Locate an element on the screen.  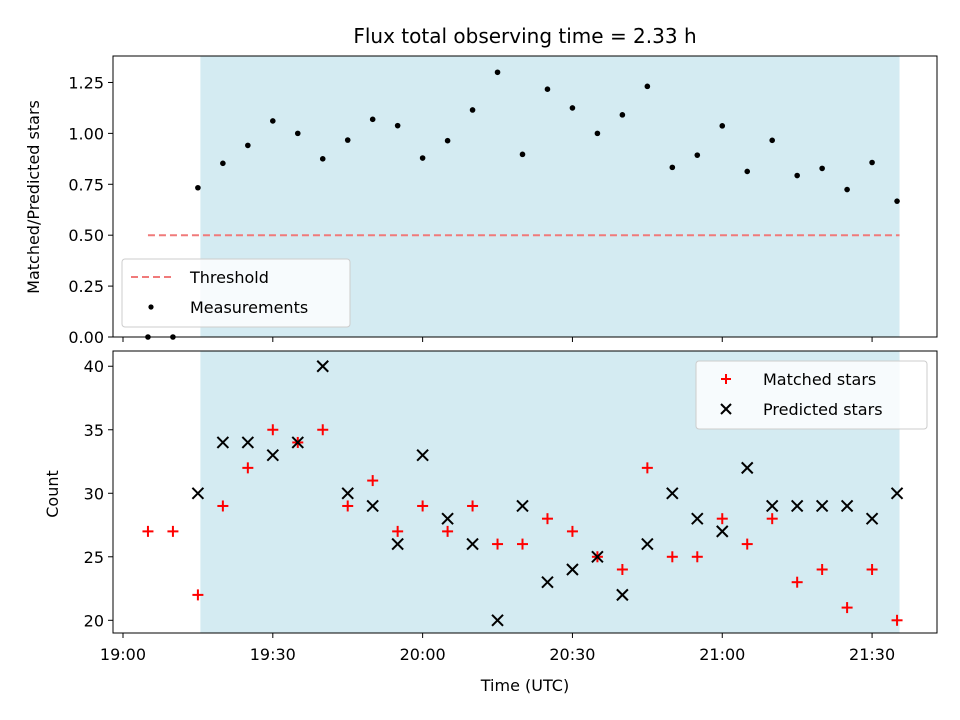
top-y-tick-label: 0.25 is located at coordinates (86, 286).